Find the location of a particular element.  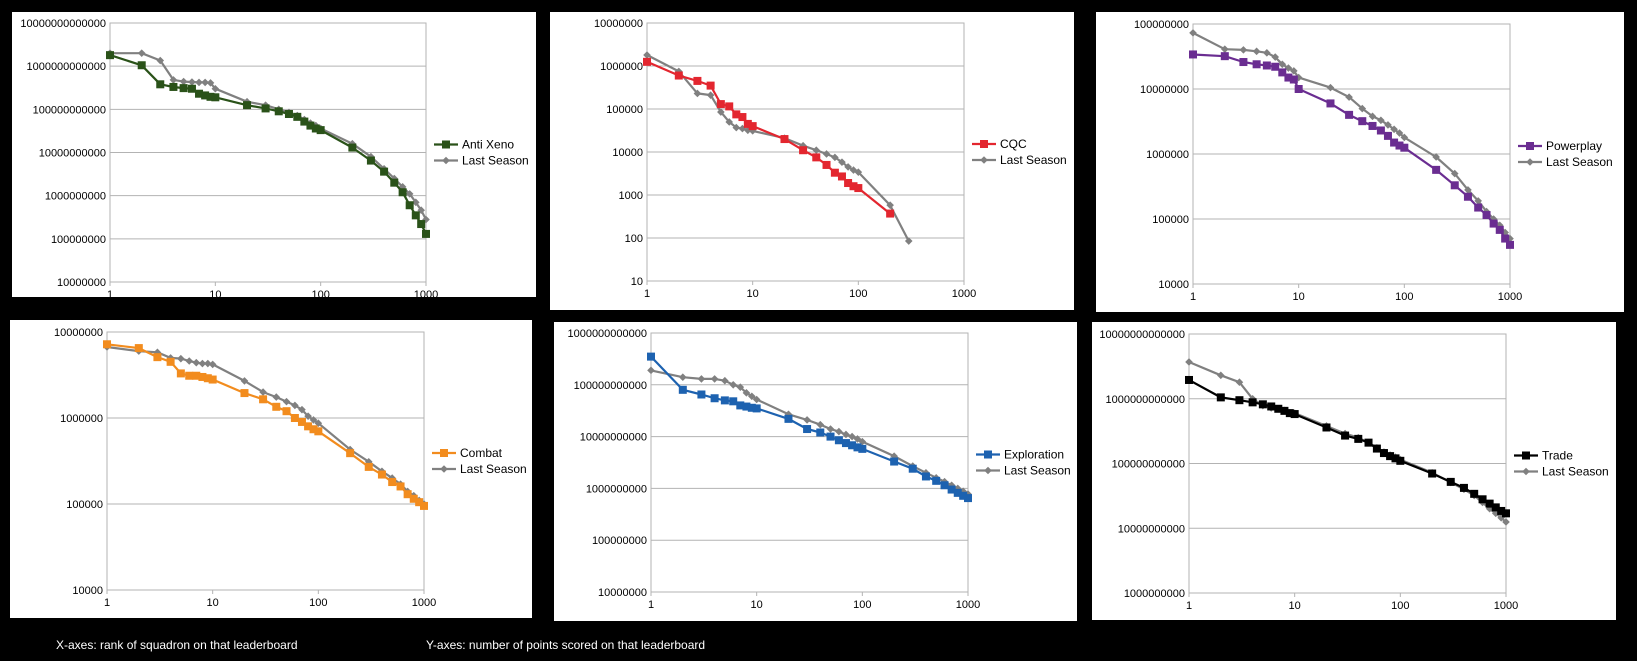

y-tick-label: 10000000 is located at coordinates (1164, 90).